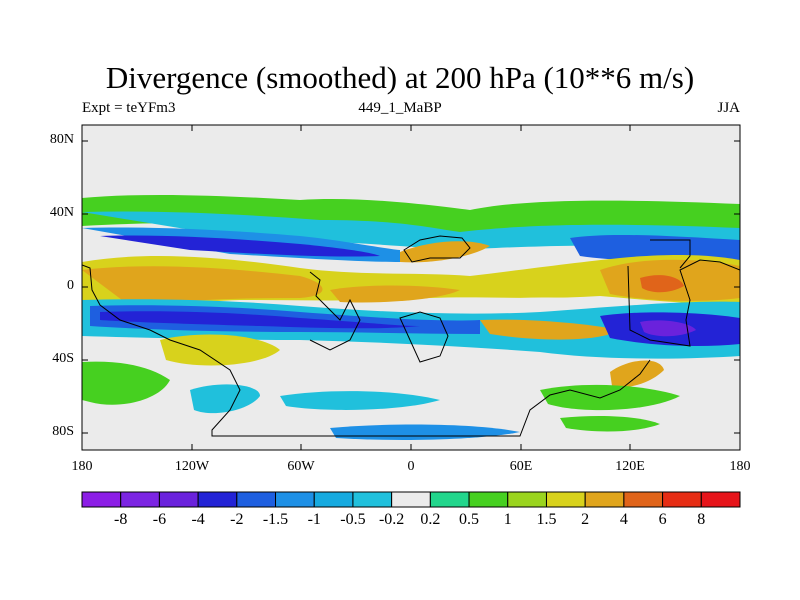 Image resolution: width=800 pixels, height=600 pixels. Describe the element at coordinates (63, 431) in the screenshot. I see `lat-label: 80S` at that location.